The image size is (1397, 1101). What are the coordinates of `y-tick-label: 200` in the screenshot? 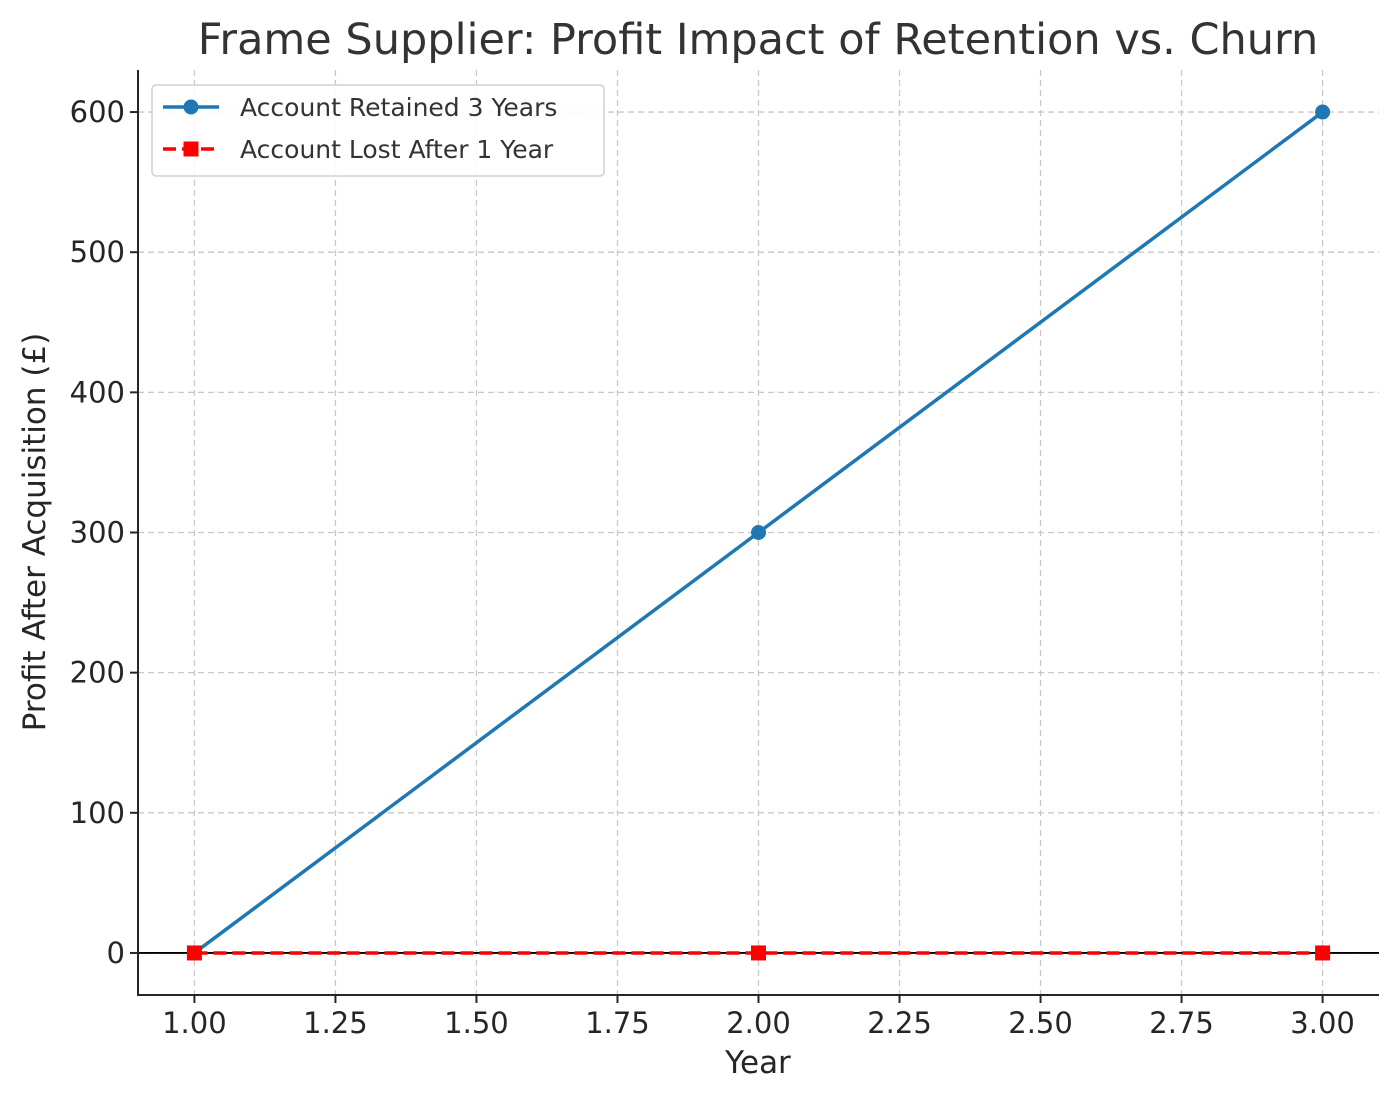 It's located at (97, 673).